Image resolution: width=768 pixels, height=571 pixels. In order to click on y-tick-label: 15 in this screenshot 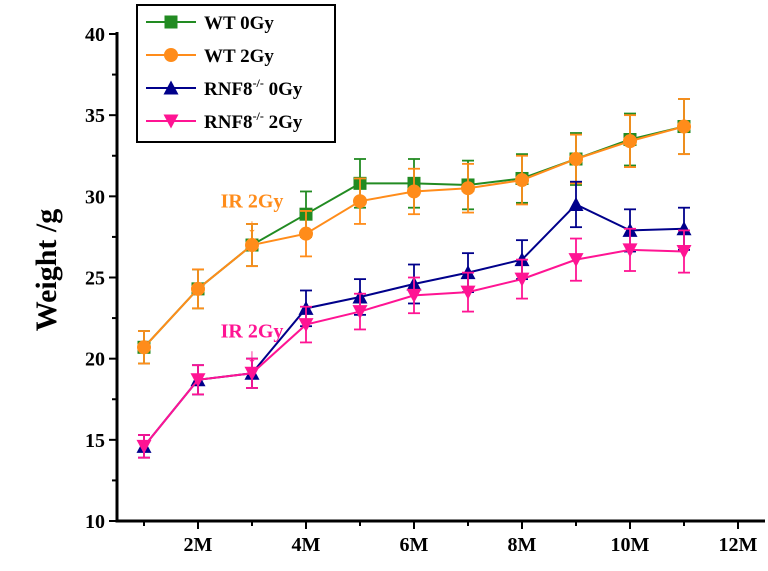, I will do `click(95, 441)`.